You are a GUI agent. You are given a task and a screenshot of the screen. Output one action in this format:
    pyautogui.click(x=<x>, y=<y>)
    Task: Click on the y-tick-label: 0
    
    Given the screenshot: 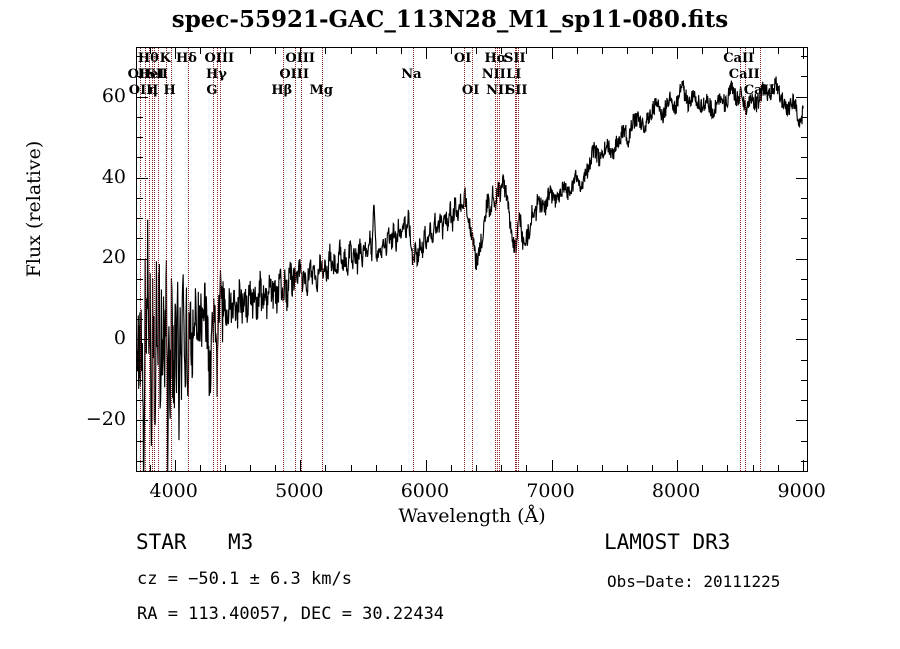 What is the action you would take?
    pyautogui.click(x=119, y=338)
    